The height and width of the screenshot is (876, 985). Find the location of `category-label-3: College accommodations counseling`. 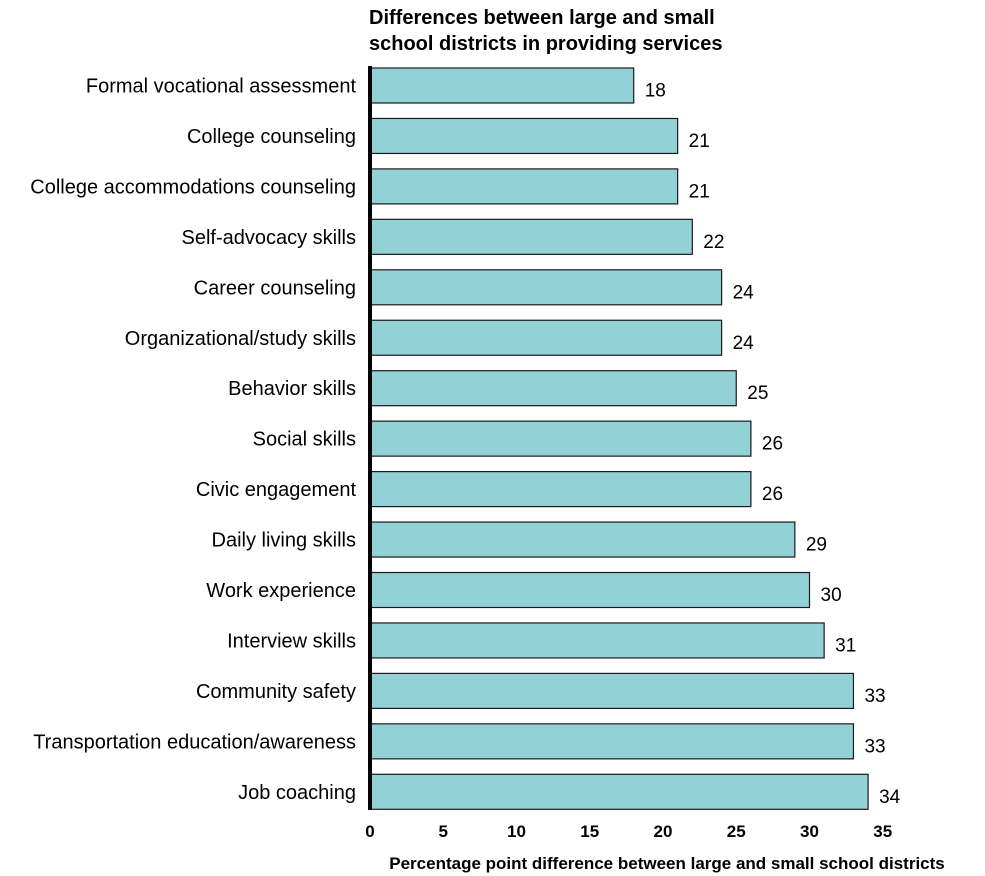

category-label-3: College accommodations counseling is located at coordinates (193, 187).